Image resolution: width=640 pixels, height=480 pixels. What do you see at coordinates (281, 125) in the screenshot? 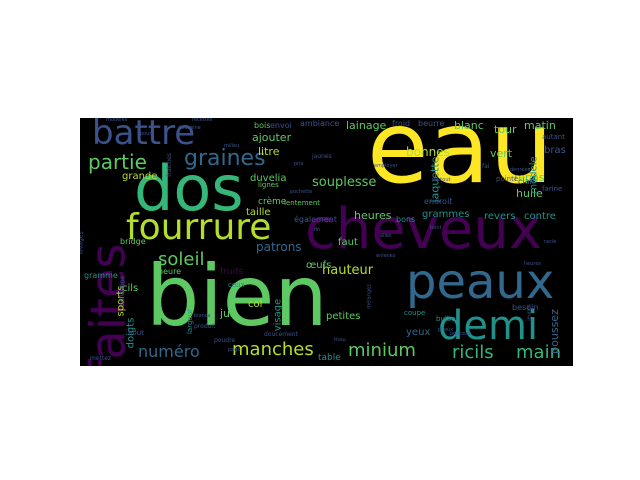
I see `word-envoi: envoi` at bounding box center [281, 125].